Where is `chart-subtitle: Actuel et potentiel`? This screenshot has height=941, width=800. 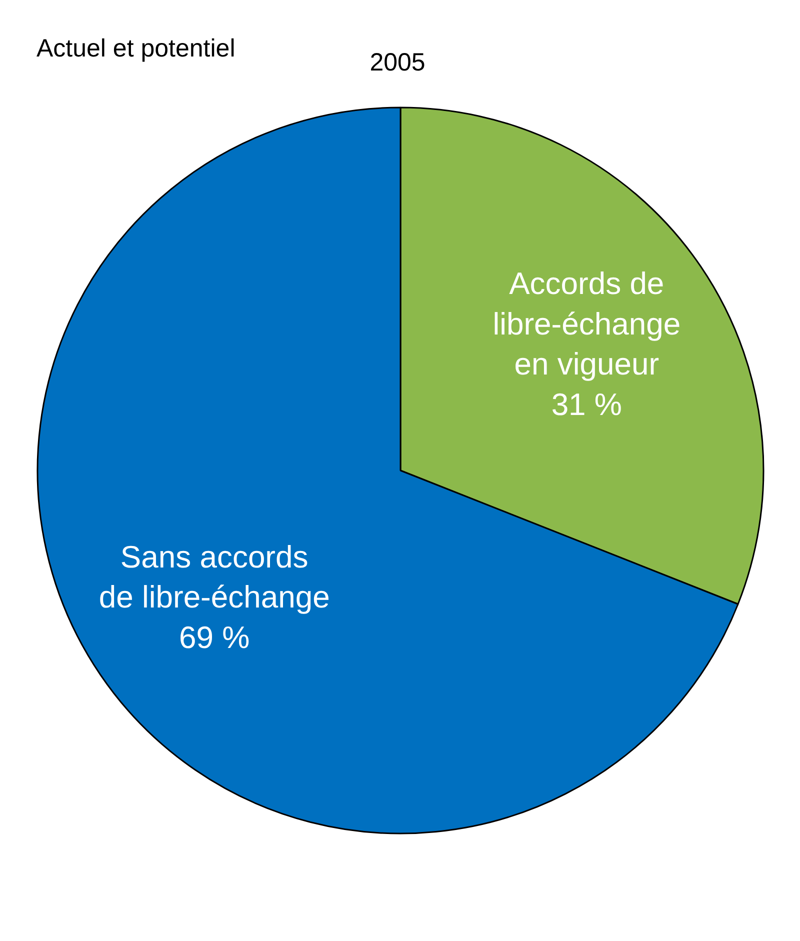 chart-subtitle: Actuel et potentiel is located at coordinates (136, 48).